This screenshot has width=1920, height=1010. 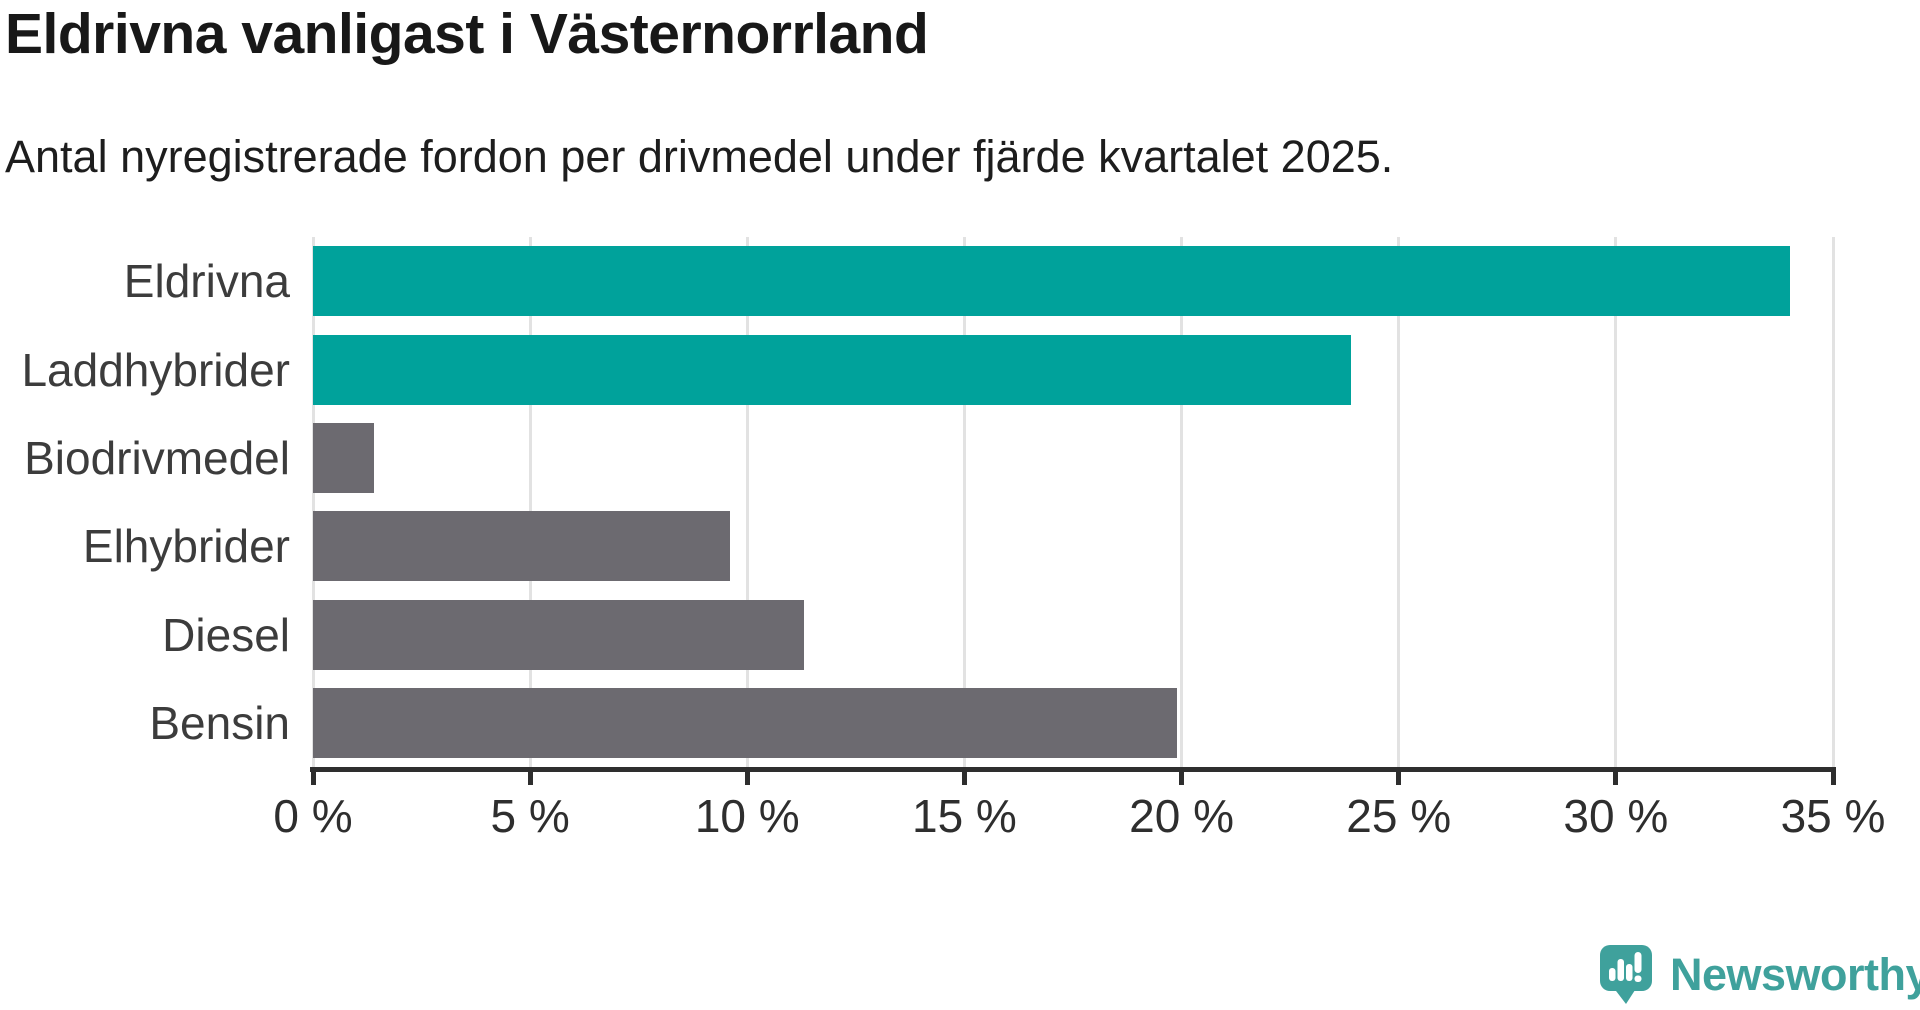 What do you see at coordinates (530, 816) in the screenshot?
I see `x-tick-label: 5 %` at bounding box center [530, 816].